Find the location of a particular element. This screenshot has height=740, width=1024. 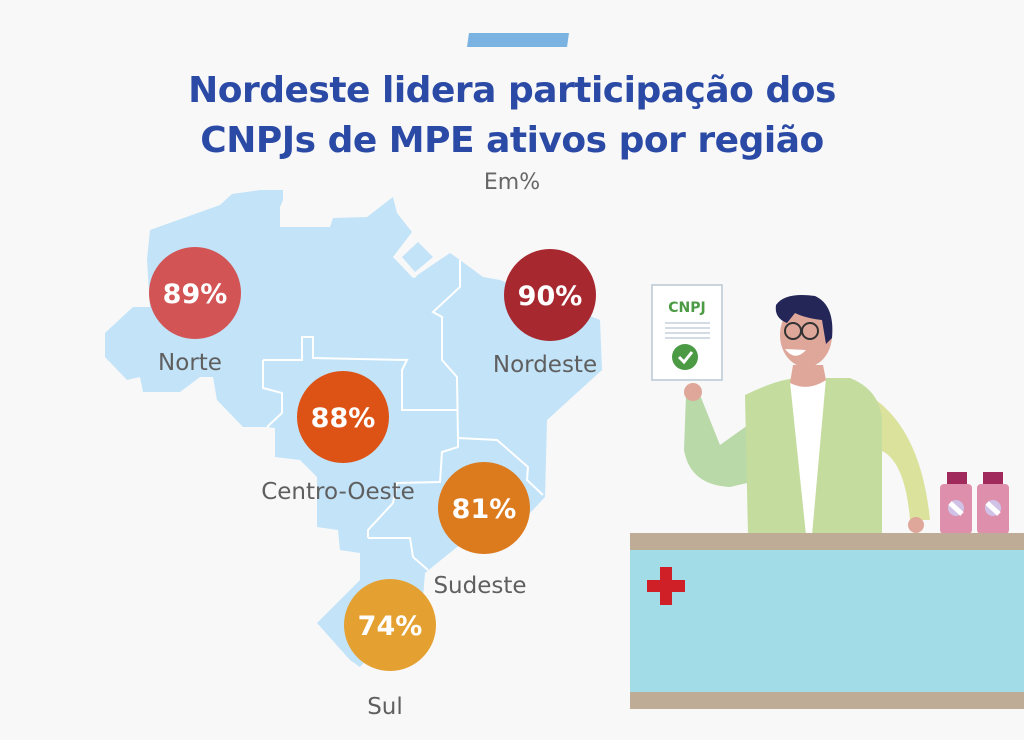

checkmark-glyph is located at coordinates (685, 358).